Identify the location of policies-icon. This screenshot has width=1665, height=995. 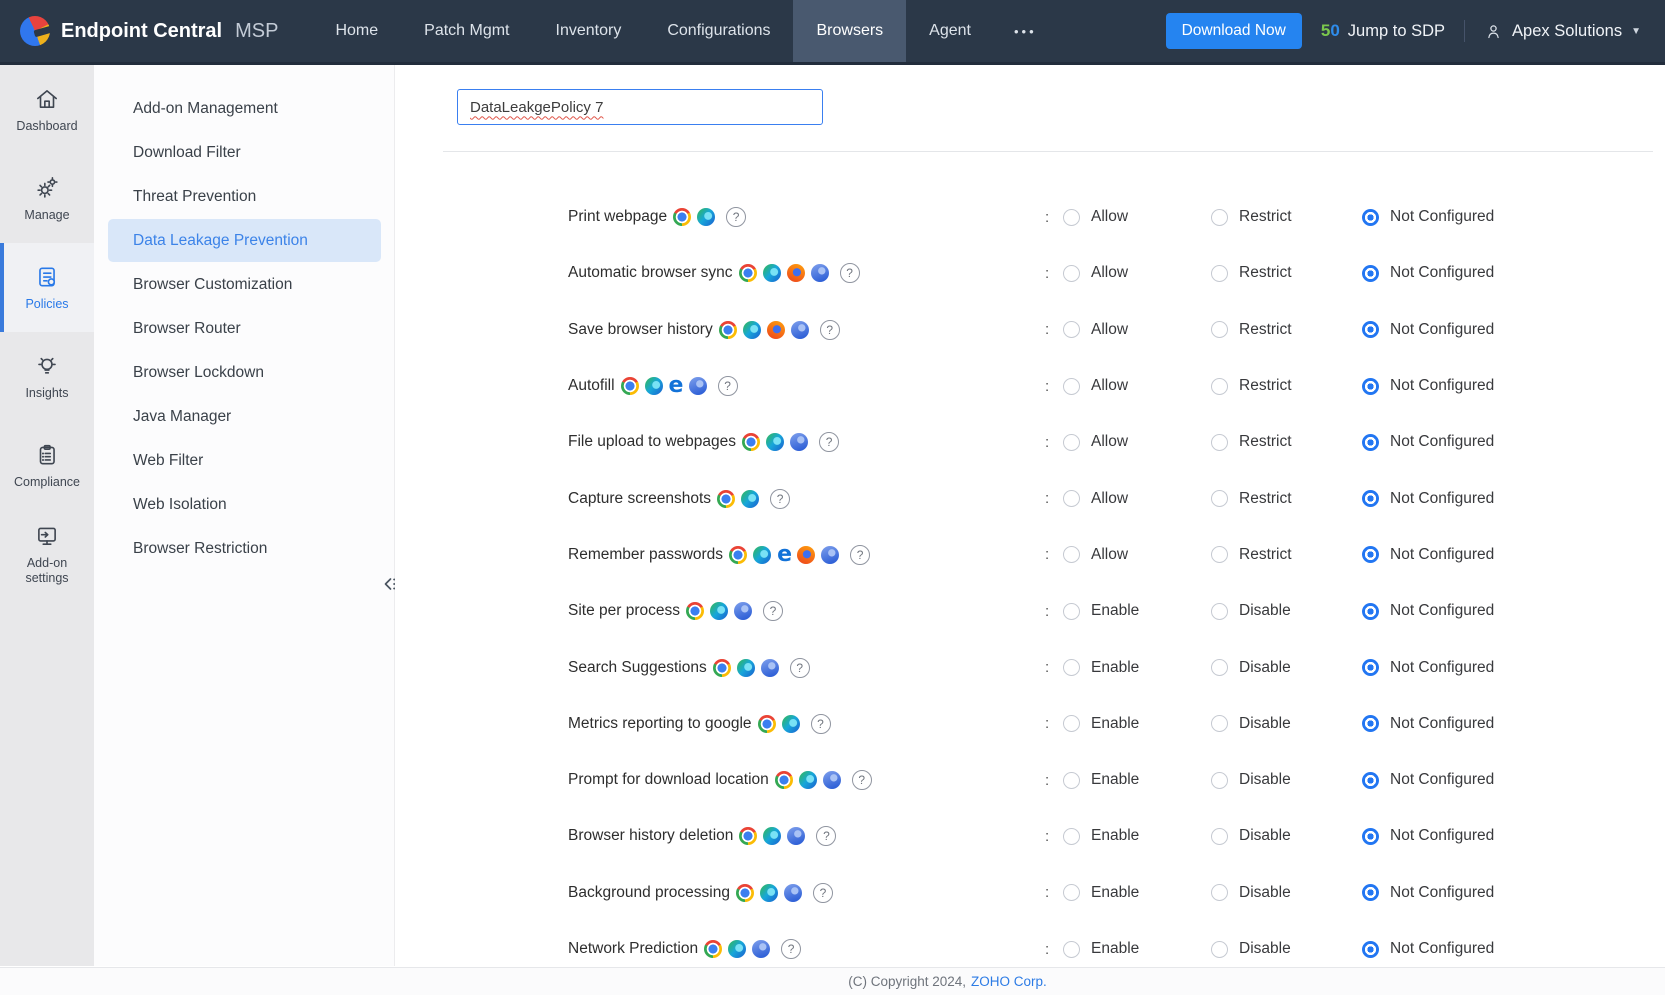
(47, 276).